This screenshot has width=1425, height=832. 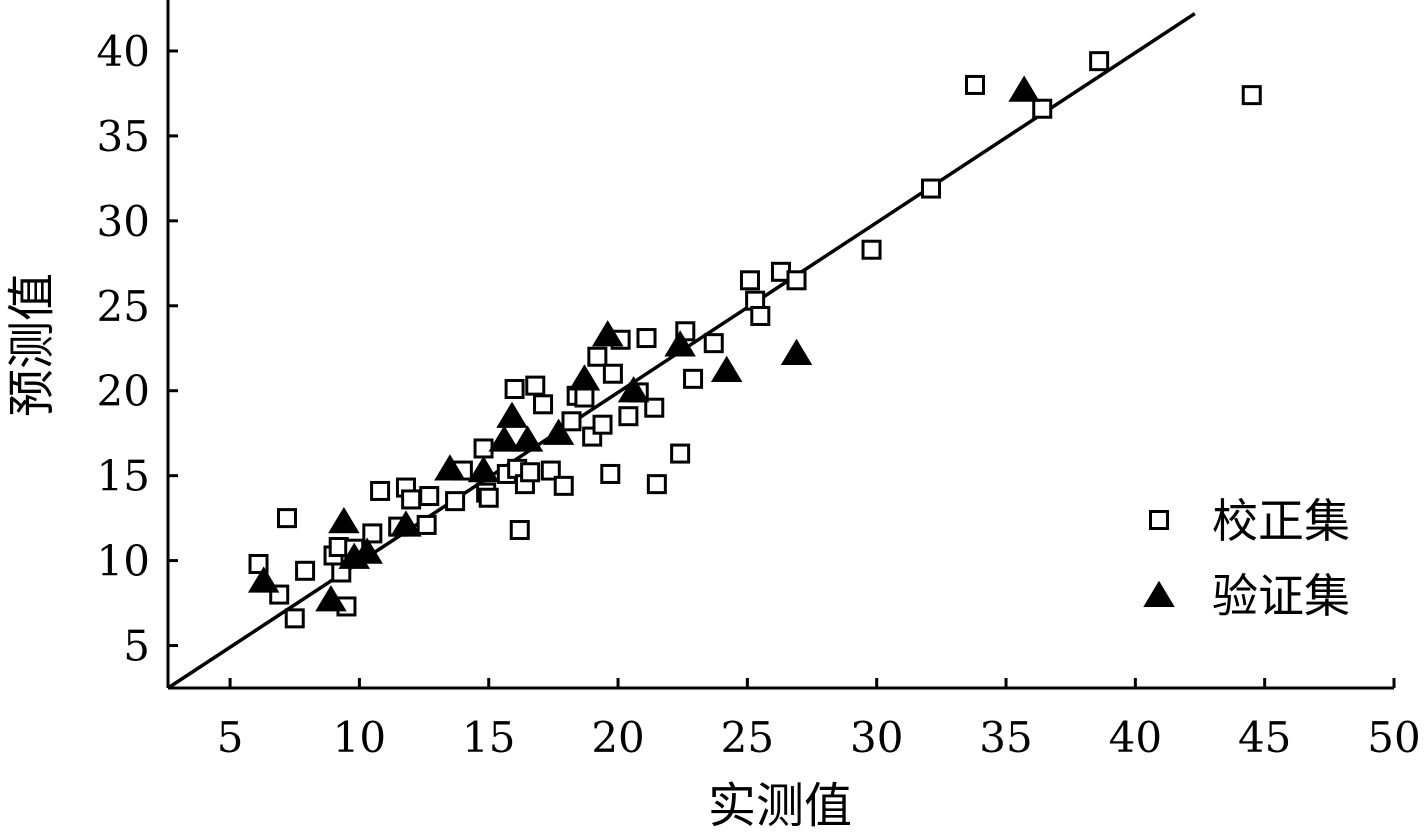 What do you see at coordinates (1159, 593) in the screenshot?
I see `legend-triangle-marker` at bounding box center [1159, 593].